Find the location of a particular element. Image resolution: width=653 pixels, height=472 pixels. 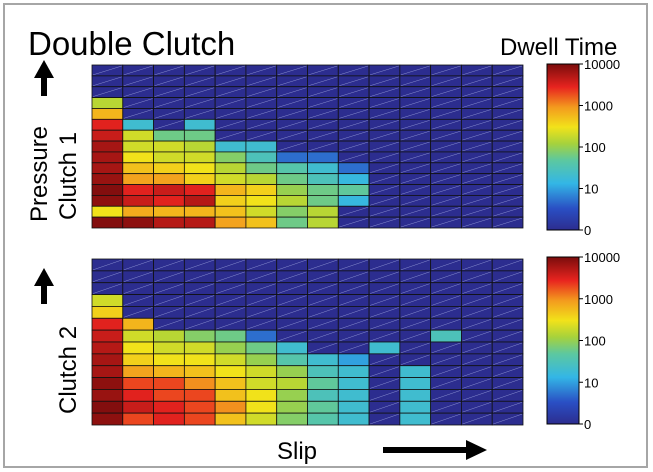

clutch-2-cell-r9-c10 is located at coordinates (415, 371).